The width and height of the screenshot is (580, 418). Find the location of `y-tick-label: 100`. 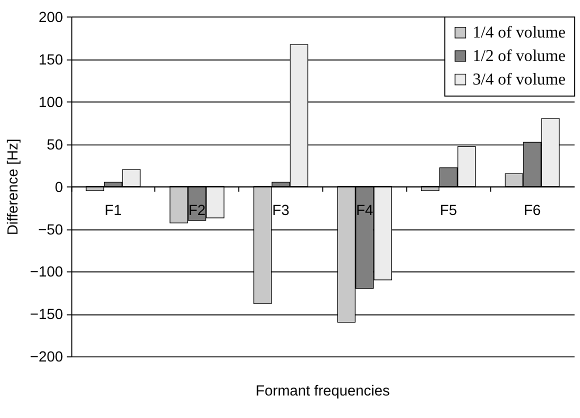

y-tick-label: 100 is located at coordinates (50, 102).